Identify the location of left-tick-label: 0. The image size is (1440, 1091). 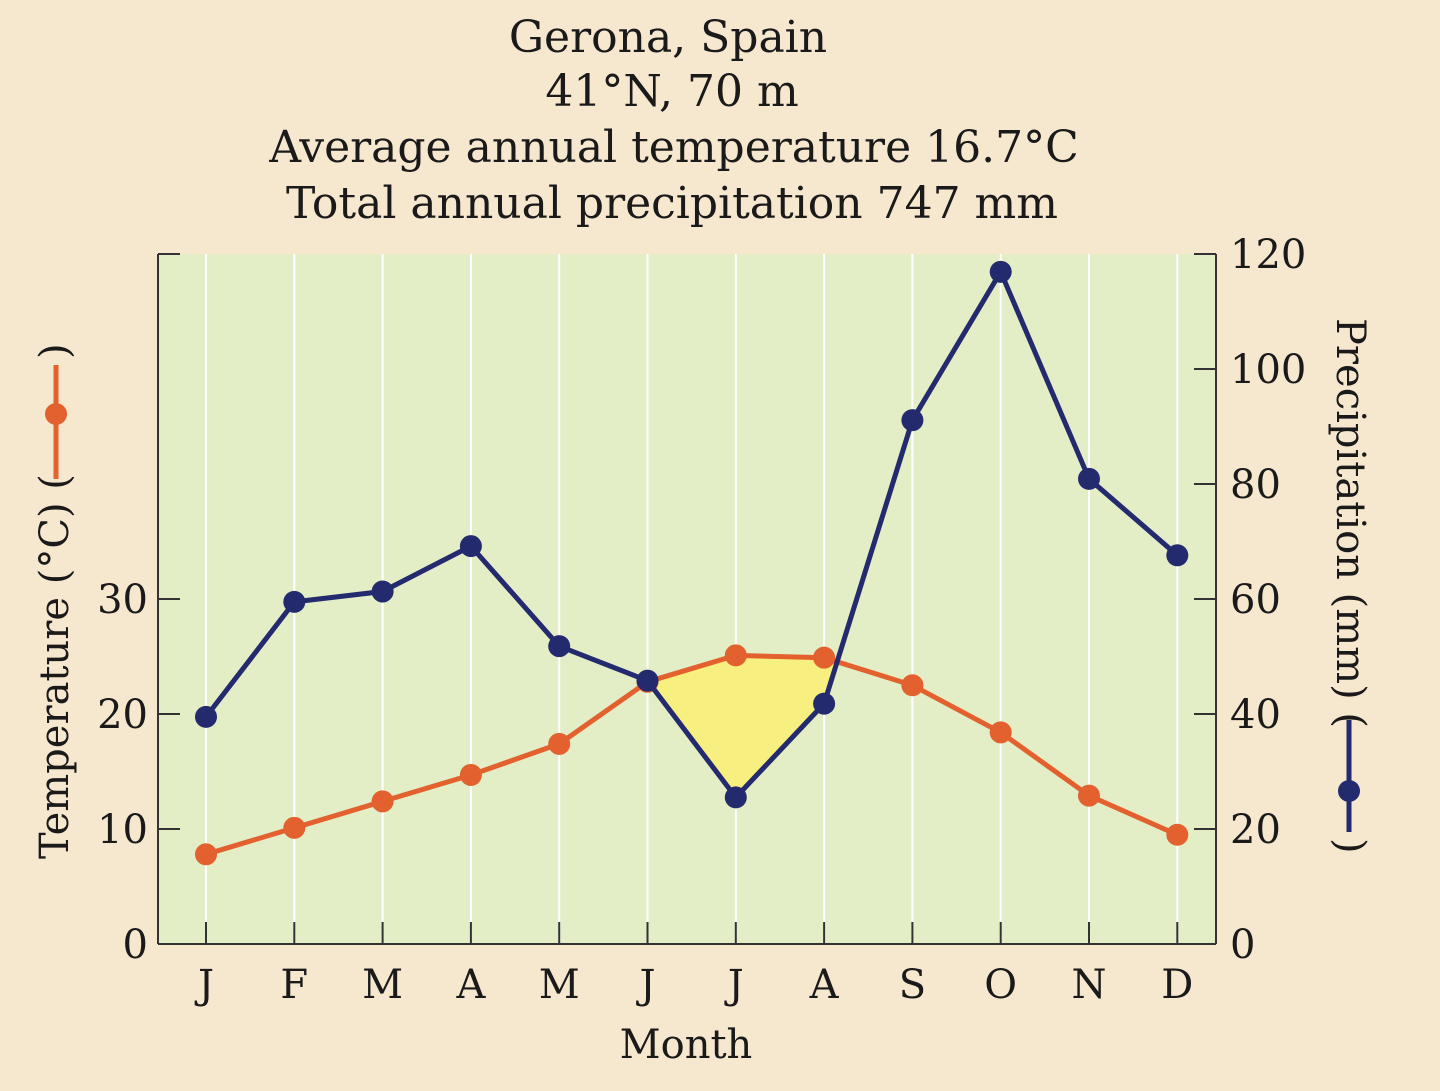
(135, 945).